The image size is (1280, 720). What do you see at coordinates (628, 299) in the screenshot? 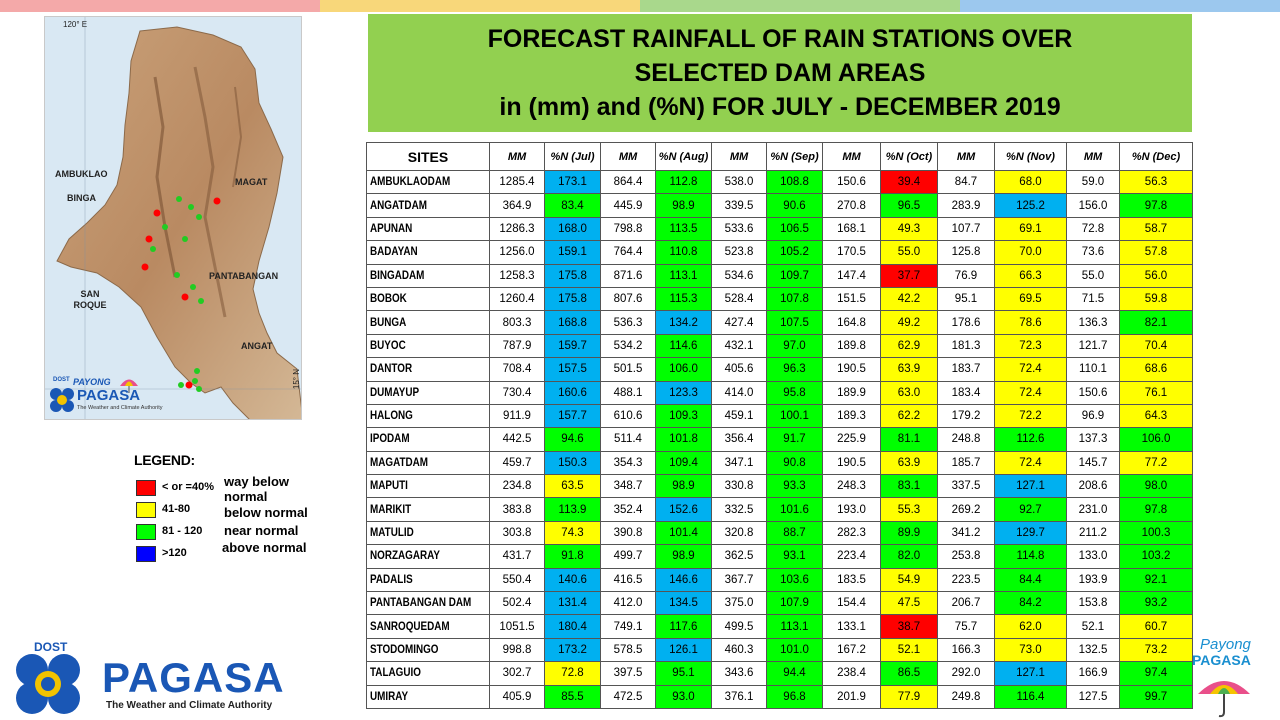
I see `rainfall-mm-cell: 807.6` at bounding box center [628, 299].